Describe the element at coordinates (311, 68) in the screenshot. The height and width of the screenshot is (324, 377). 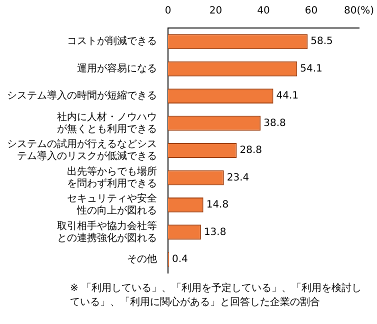
I see `data-label: 54.1` at that location.